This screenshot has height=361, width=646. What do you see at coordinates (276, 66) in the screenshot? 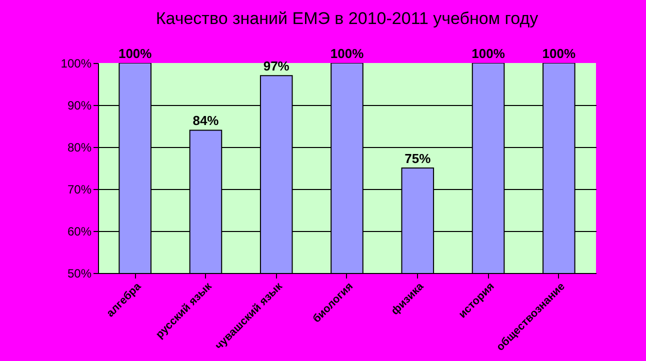
I see `data-label: 97%` at bounding box center [276, 66].